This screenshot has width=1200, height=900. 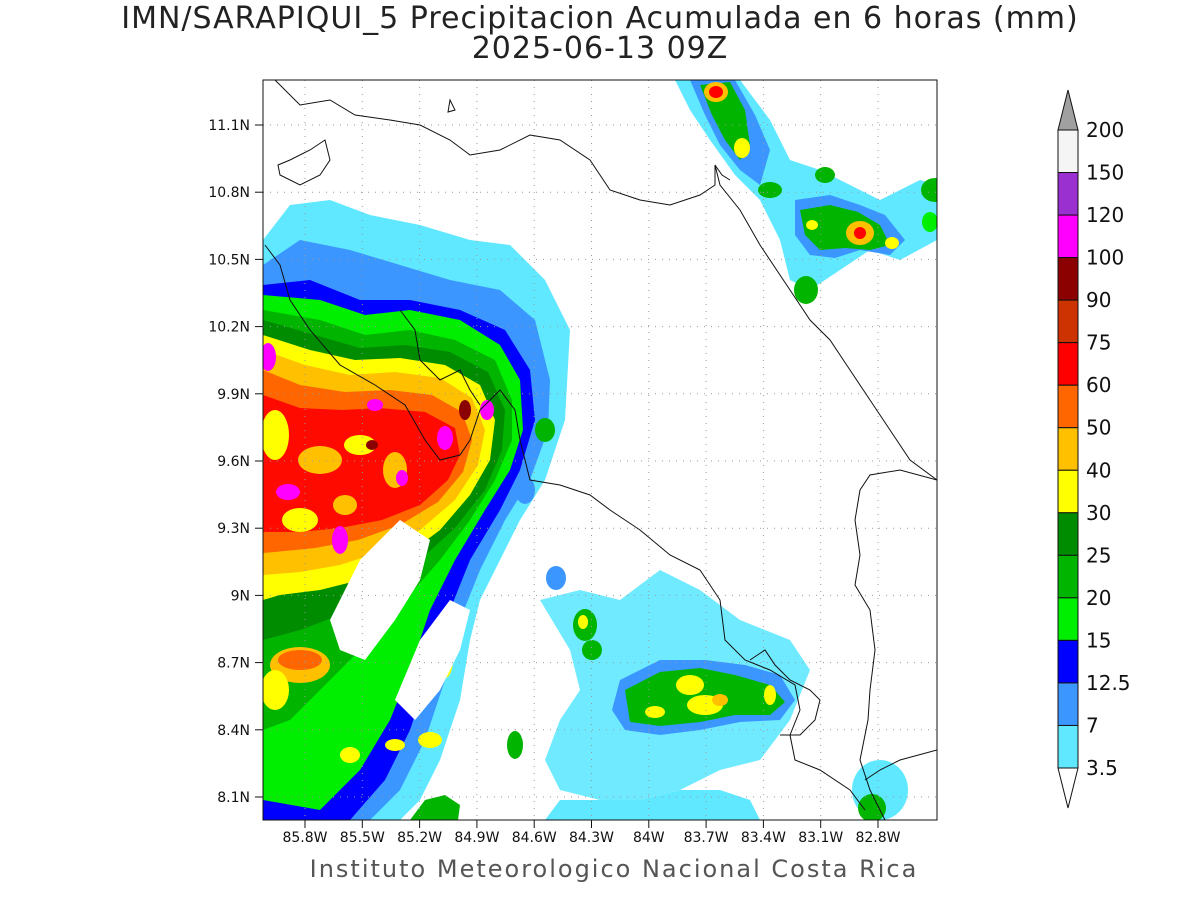 What do you see at coordinates (600, 48) in the screenshot?
I see `map-subtitle: 2025-06-13 09Z` at bounding box center [600, 48].